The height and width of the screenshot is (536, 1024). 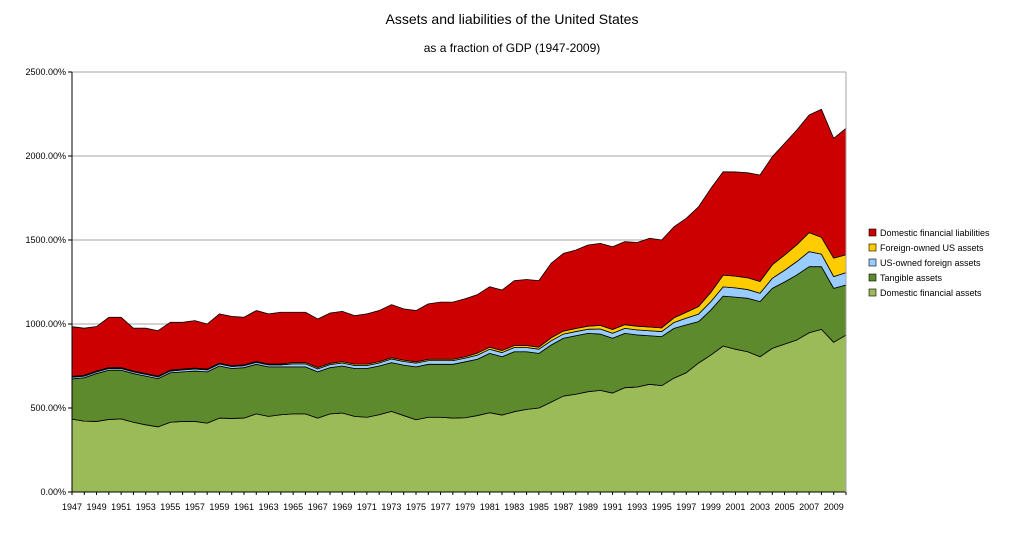 I want to click on x-tick-label: 1995, so click(x=662, y=507).